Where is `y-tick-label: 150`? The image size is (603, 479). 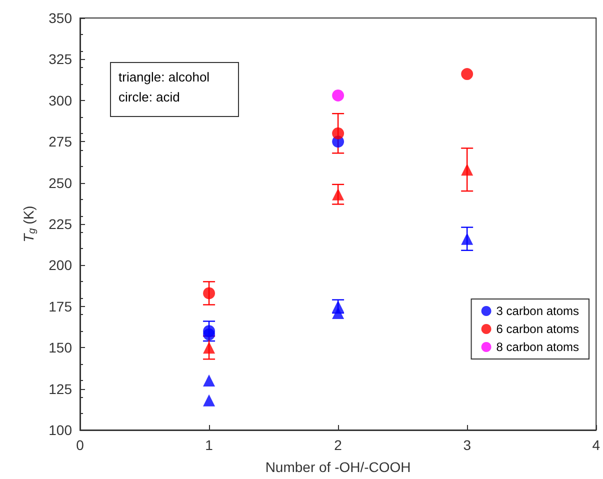 y-tick-label: 150 is located at coordinates (60, 348).